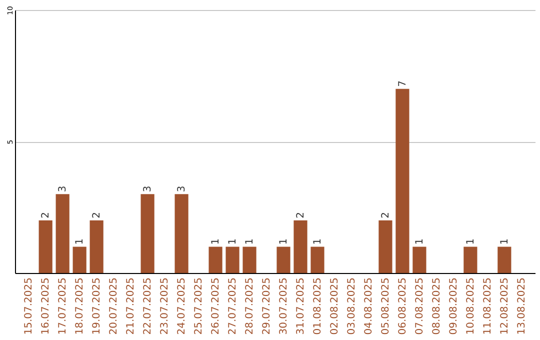 The height and width of the screenshot is (340, 540). I want to click on x-tick-label: 25.07.2025, so click(199, 306).